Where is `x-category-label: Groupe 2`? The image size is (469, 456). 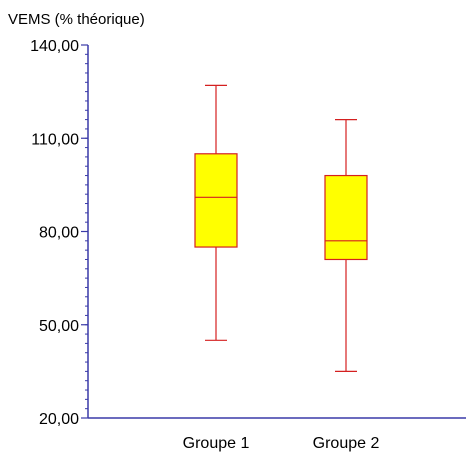 x-category-label: Groupe 2 is located at coordinates (346, 443).